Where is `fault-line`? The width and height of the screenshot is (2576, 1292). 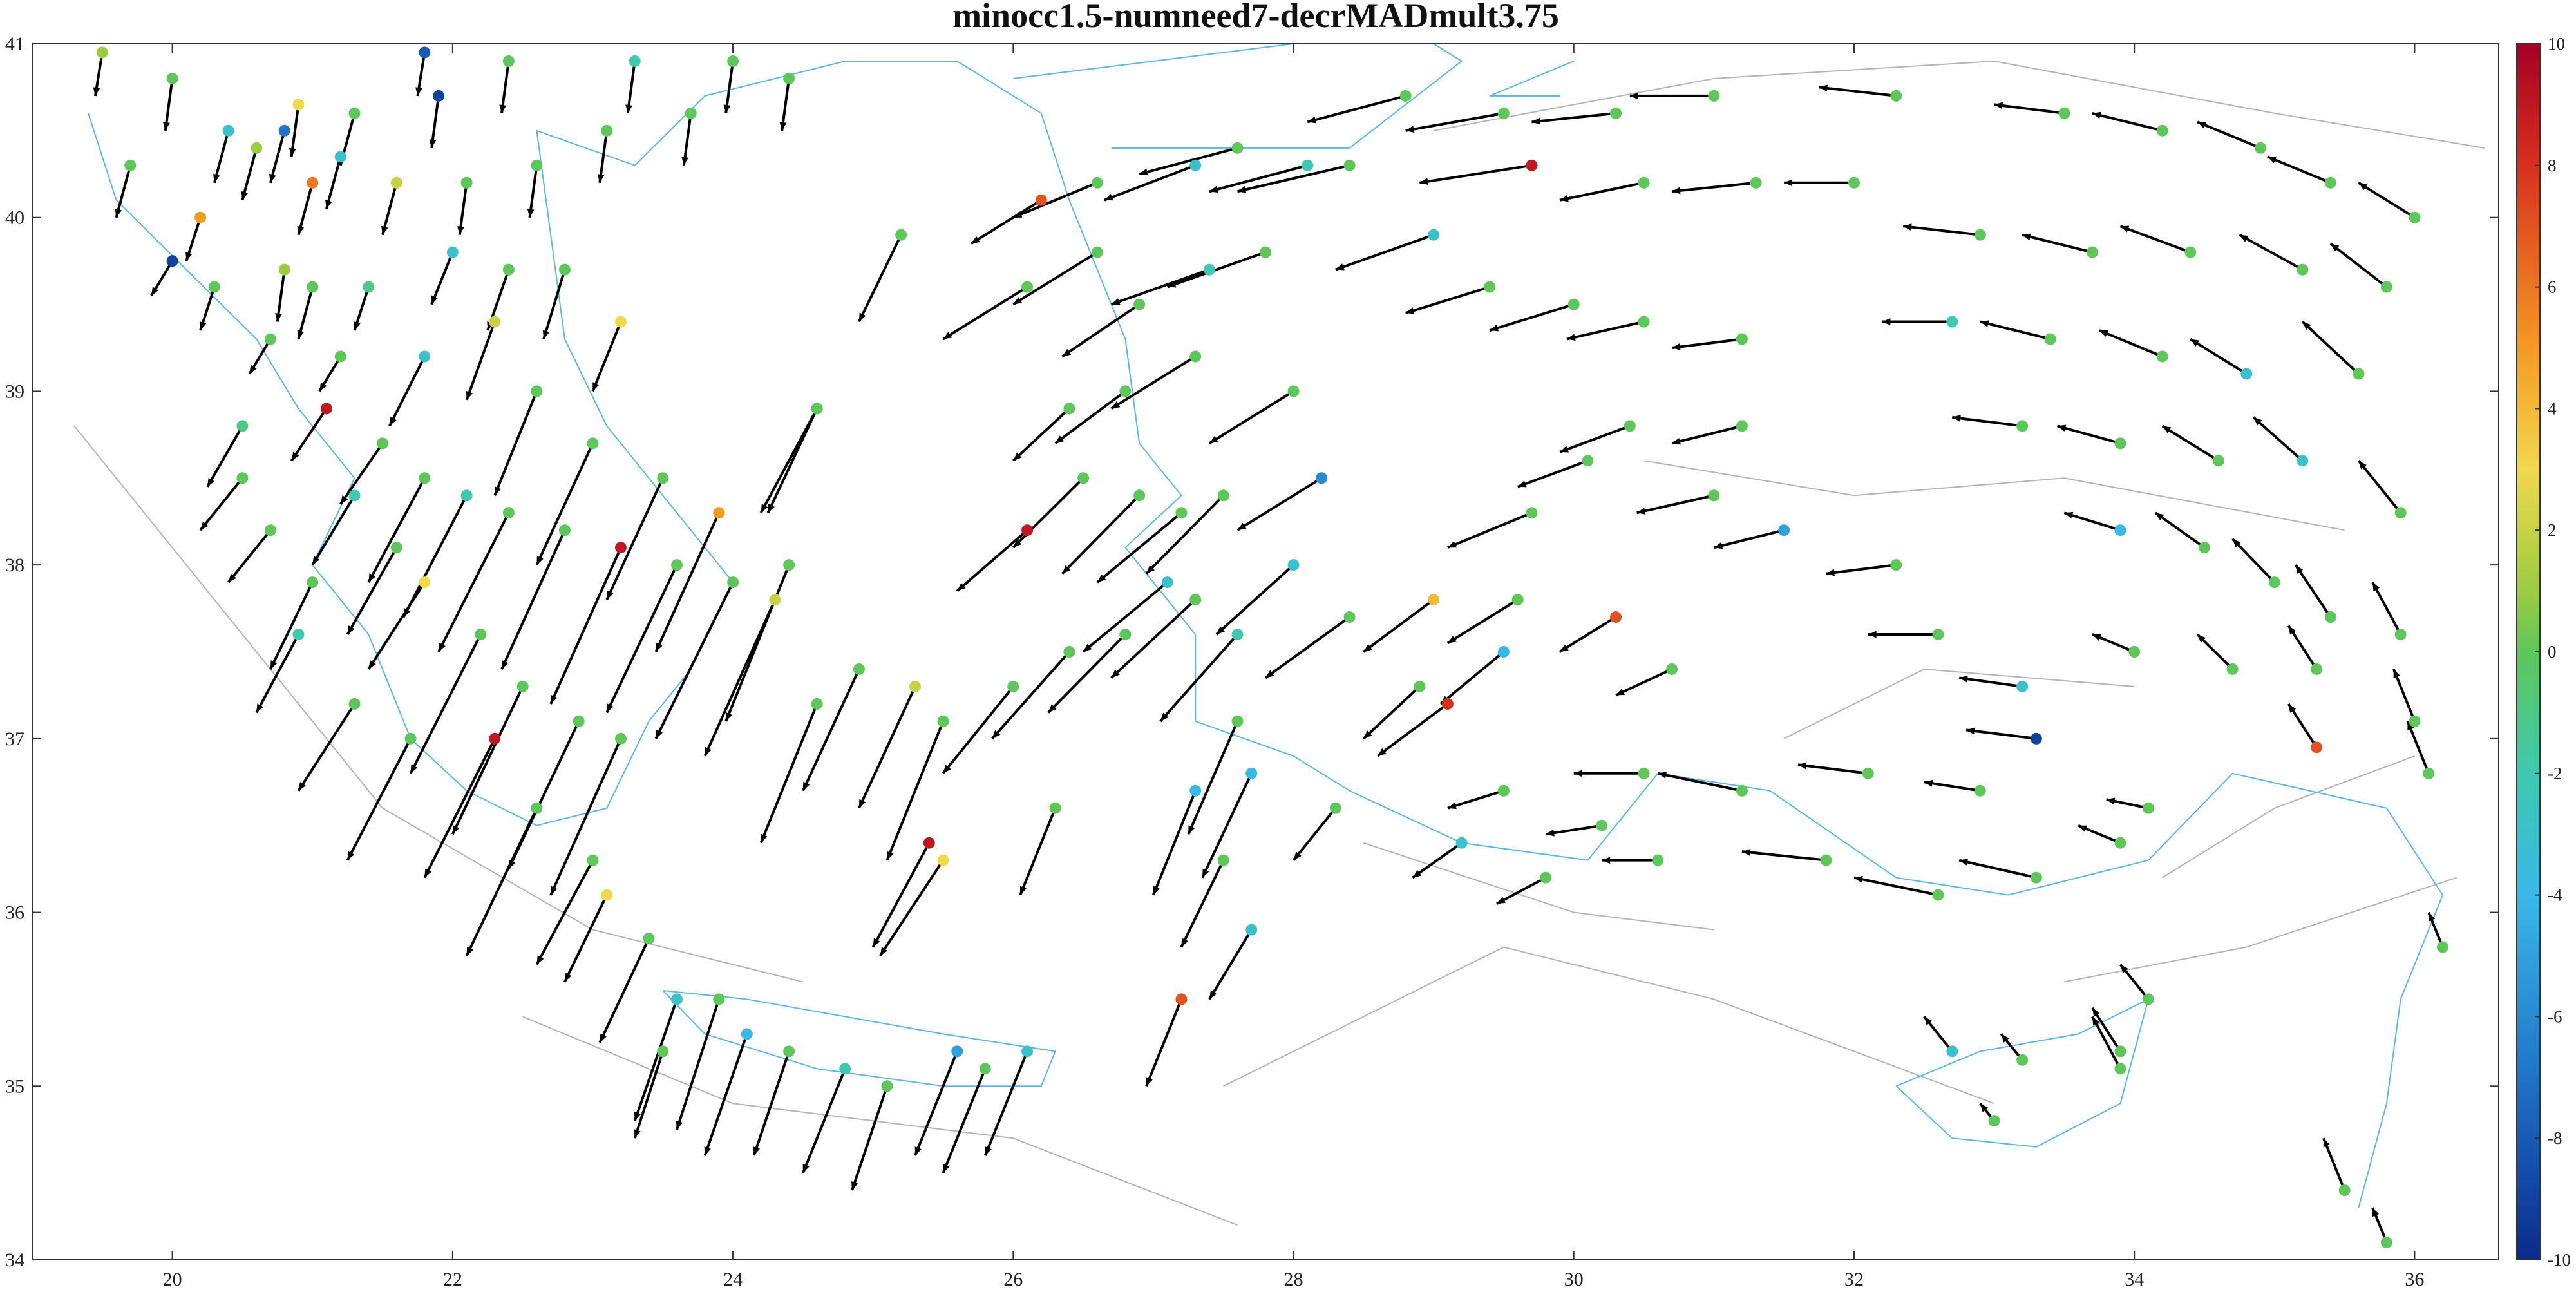
fault-line is located at coordinates (1539, 886).